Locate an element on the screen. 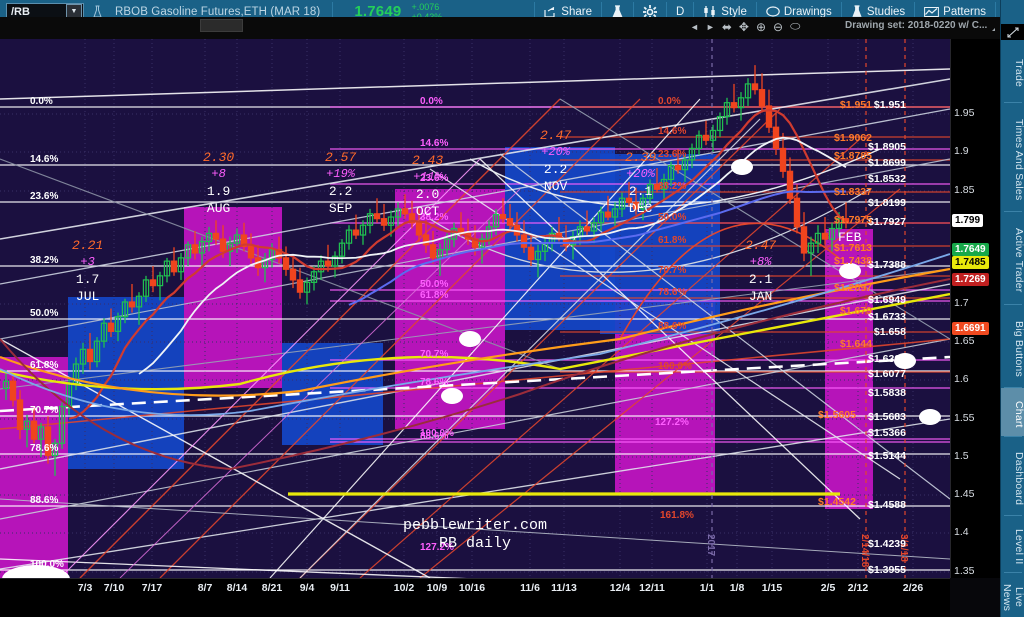 The height and width of the screenshot is (617, 1024). price-axis-tick: 1.85 is located at coordinates (964, 190).